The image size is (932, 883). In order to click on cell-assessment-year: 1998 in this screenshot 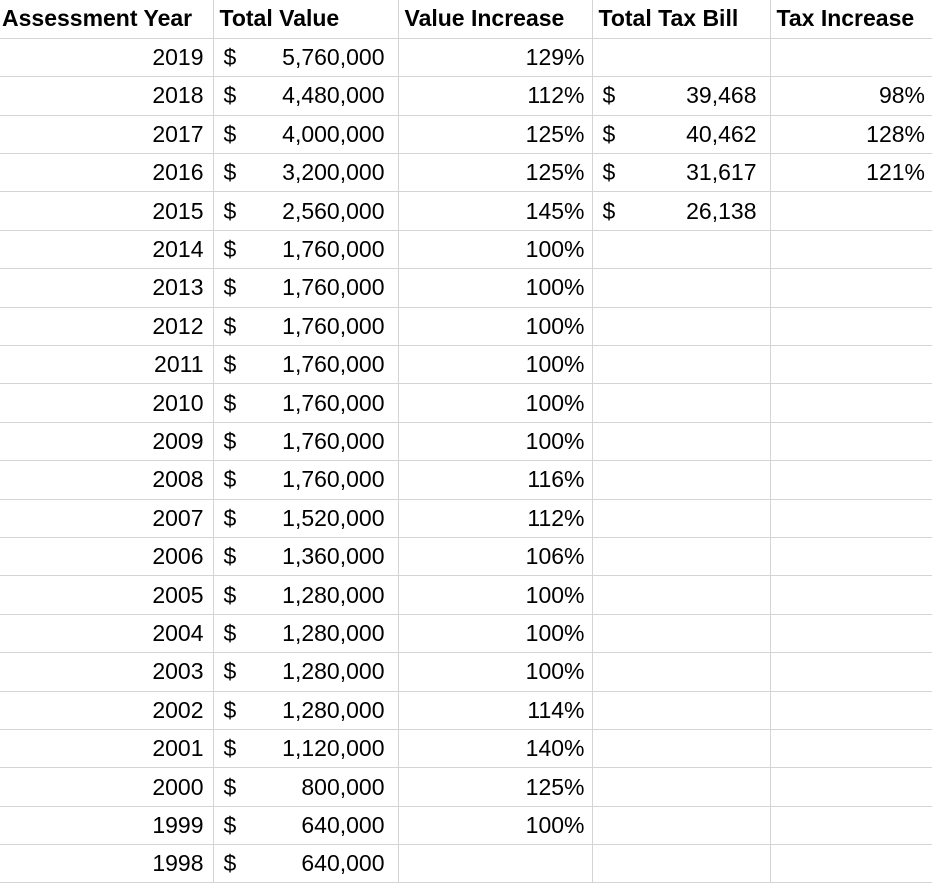, I will do `click(107, 863)`.